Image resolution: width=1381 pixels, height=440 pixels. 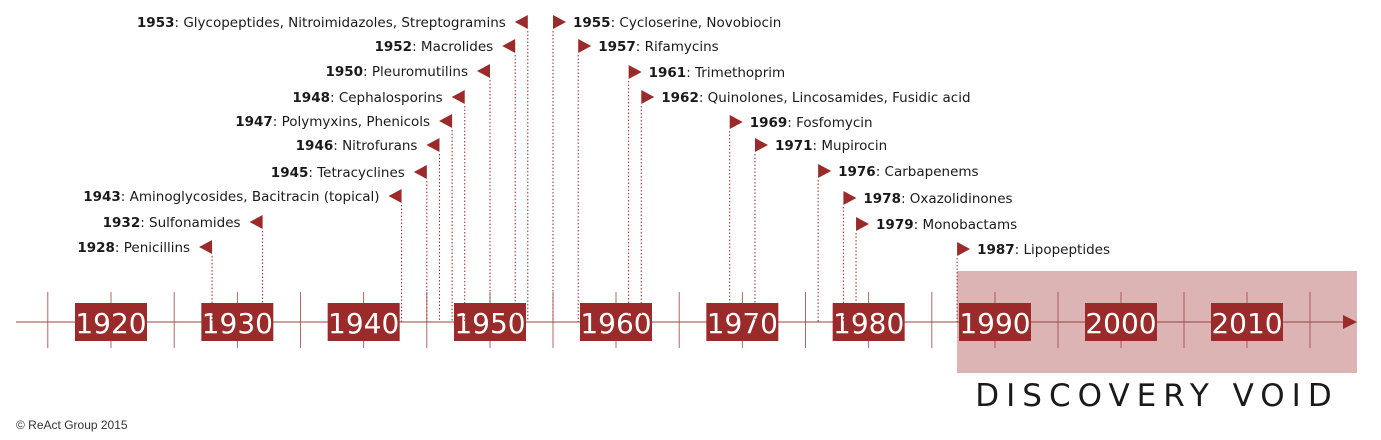 I want to click on event-label: 1955: Cycloserine, Novobiocin, so click(x=677, y=23).